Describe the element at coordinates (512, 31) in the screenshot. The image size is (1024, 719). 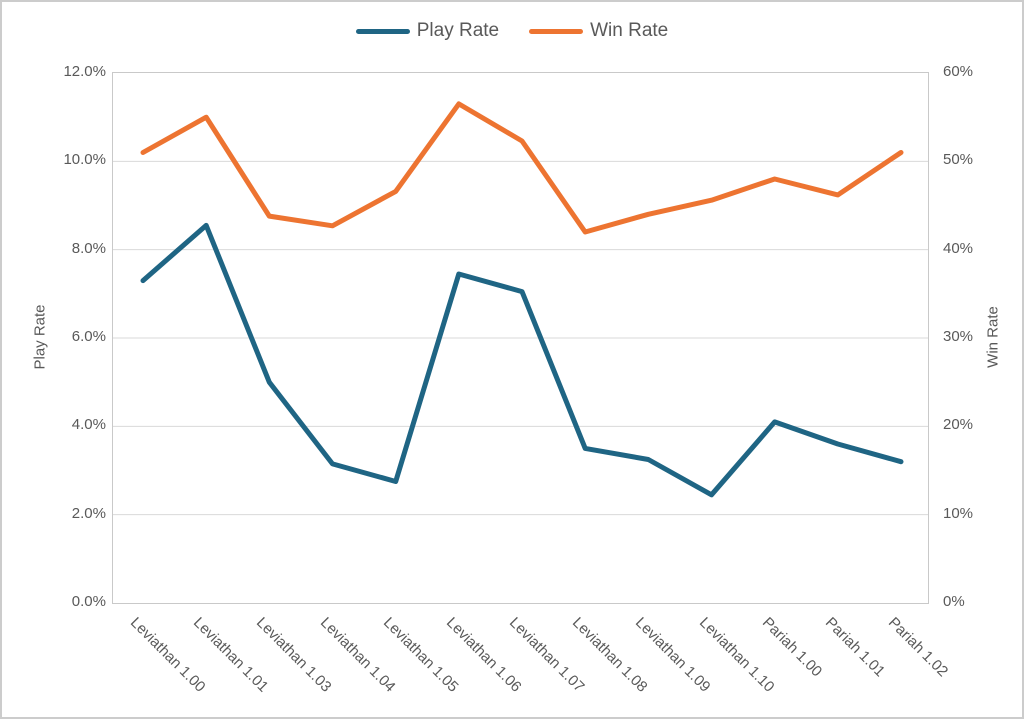
I see `chart-legend: Play Rate Win Rate` at that location.